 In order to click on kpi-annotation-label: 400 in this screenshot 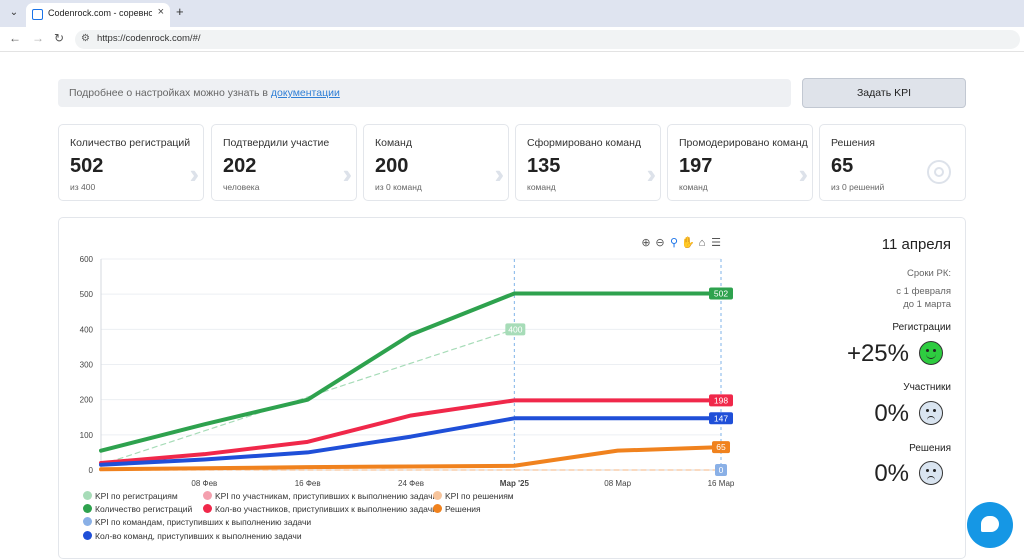, I will do `click(515, 329)`.